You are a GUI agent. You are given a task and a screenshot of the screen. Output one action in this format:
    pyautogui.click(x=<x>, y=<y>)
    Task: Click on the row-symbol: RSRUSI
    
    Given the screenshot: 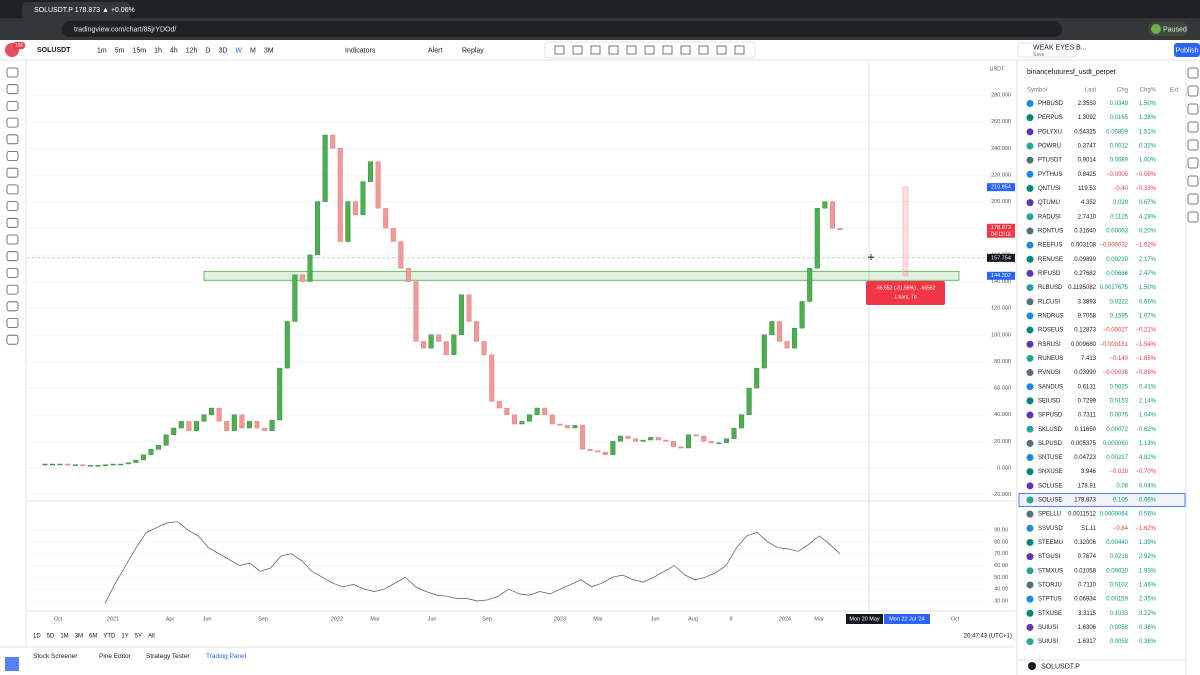 What is the action you would take?
    pyautogui.click(x=1049, y=345)
    